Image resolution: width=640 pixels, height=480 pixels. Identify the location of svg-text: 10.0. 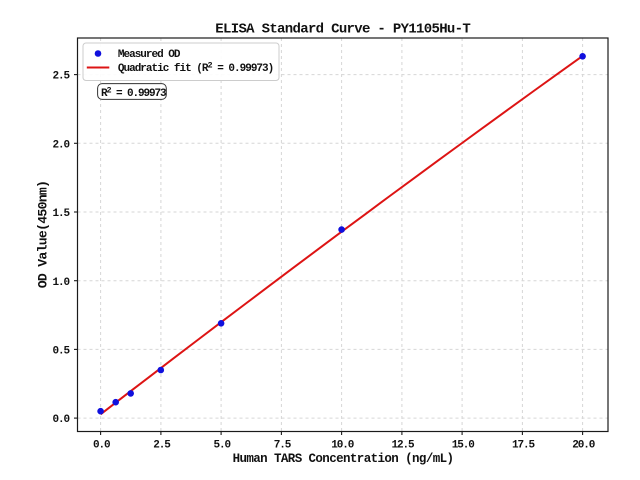
(342, 446).